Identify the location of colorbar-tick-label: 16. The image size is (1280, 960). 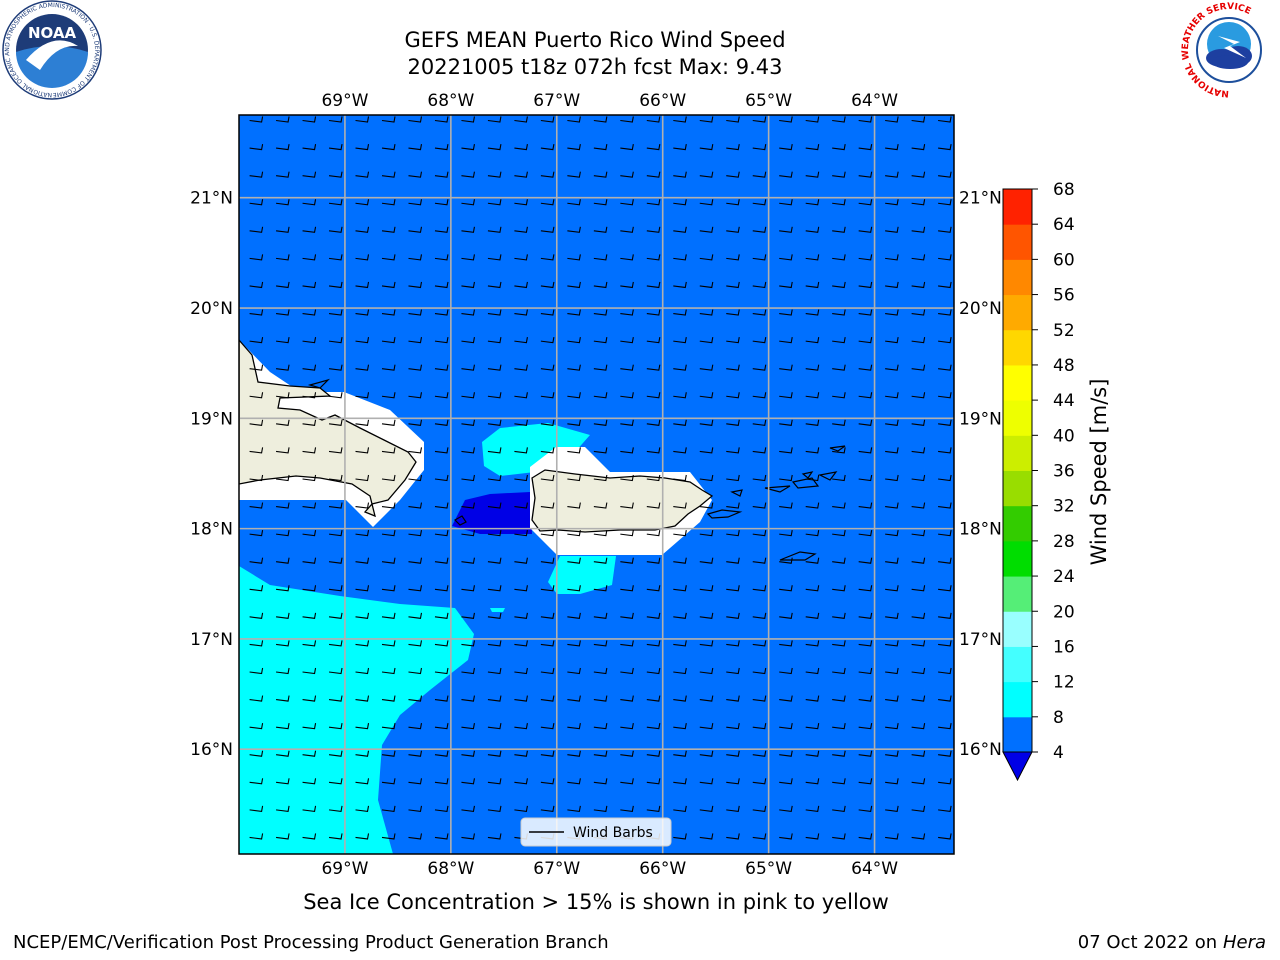
(1064, 647).